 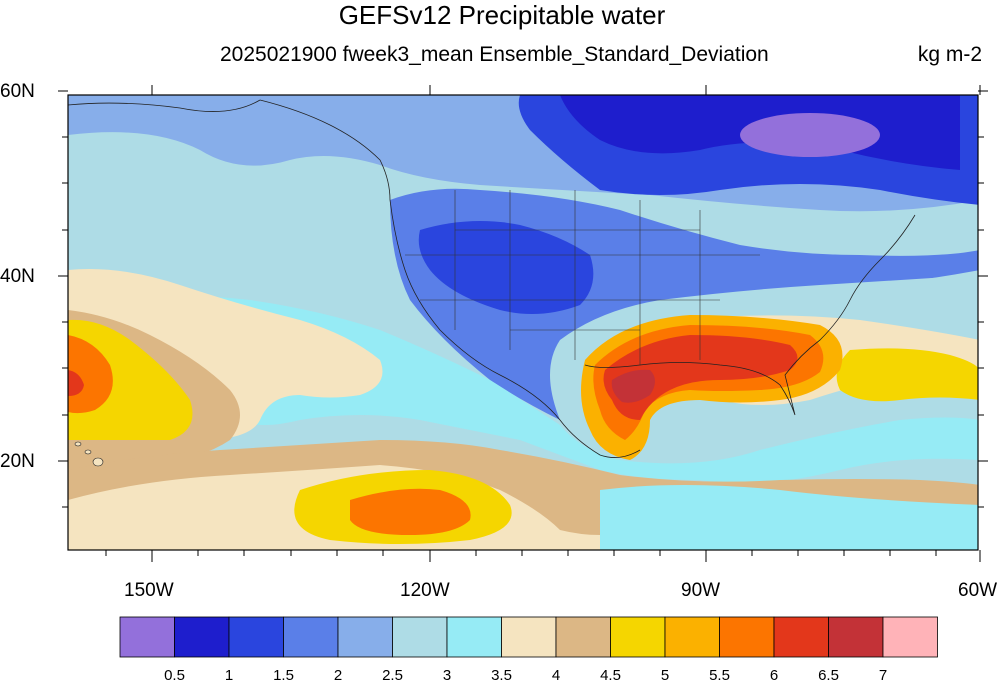 I want to click on lat-label-40n: 40N, so click(x=17, y=276).